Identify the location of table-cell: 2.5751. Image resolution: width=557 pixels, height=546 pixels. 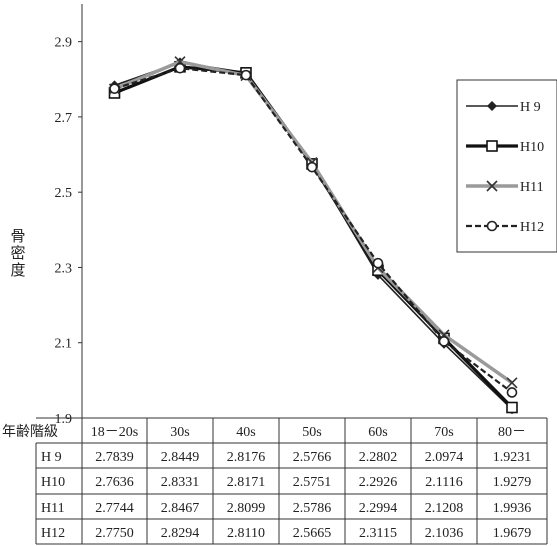
(312, 482).